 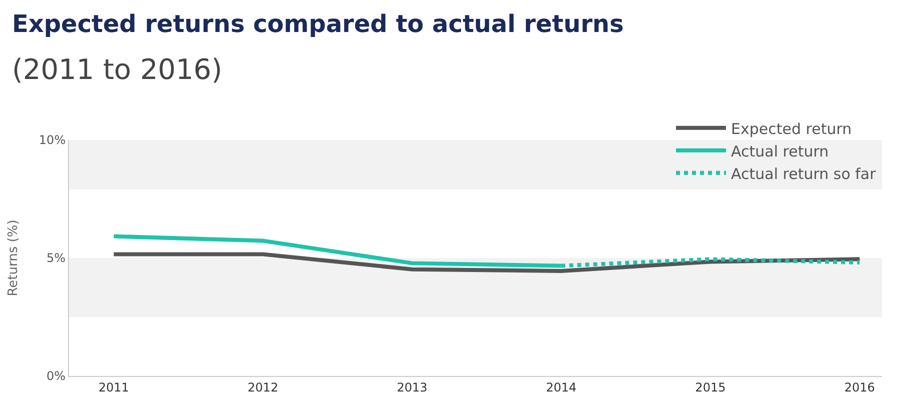 What do you see at coordinates (804, 173) in the screenshot?
I see `legend-label: Actual return so far` at bounding box center [804, 173].